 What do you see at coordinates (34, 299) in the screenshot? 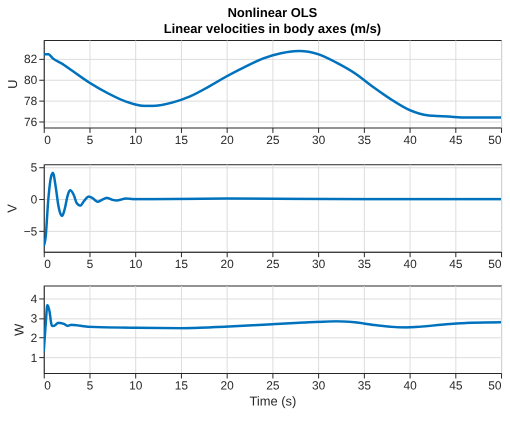
I see `y-tick-label: 4` at bounding box center [34, 299].